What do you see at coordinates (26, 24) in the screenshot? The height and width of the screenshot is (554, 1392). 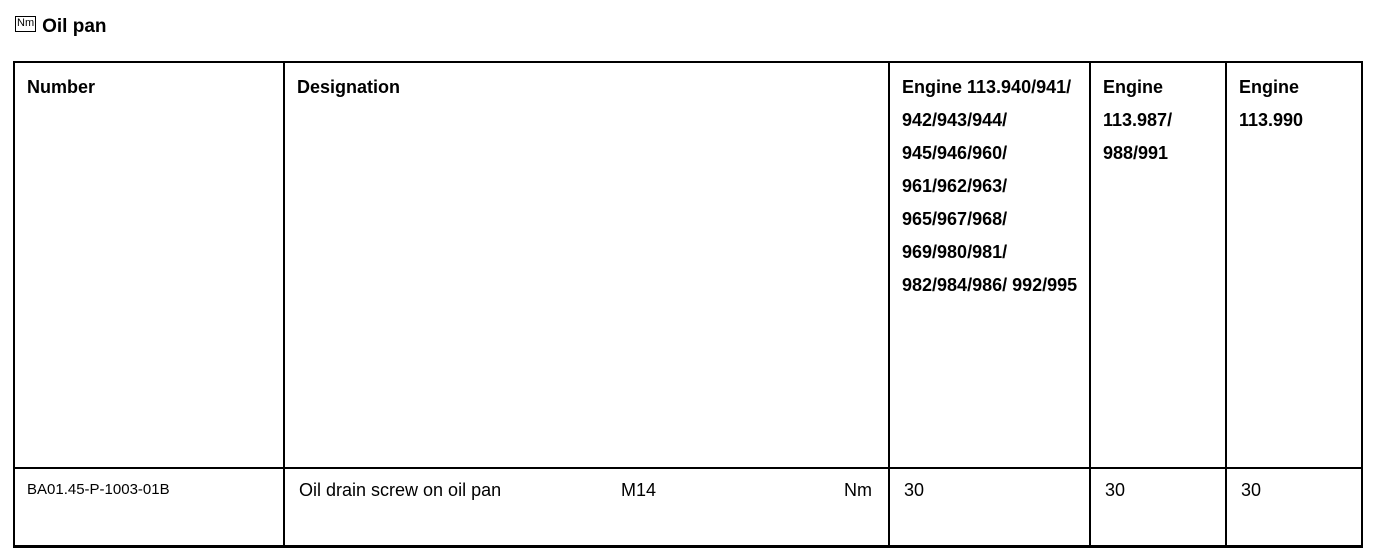 I see `torque-nm-icon: Nm` at bounding box center [26, 24].